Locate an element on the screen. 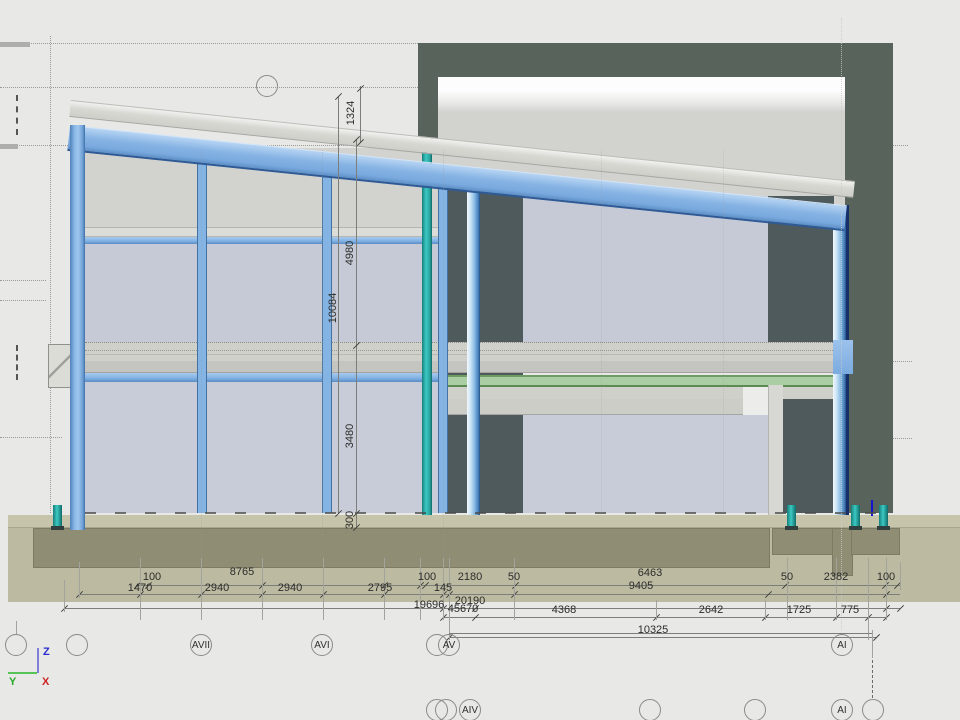 The image size is (960, 720). floor-slab-dotline is located at coordinates (465, 350).